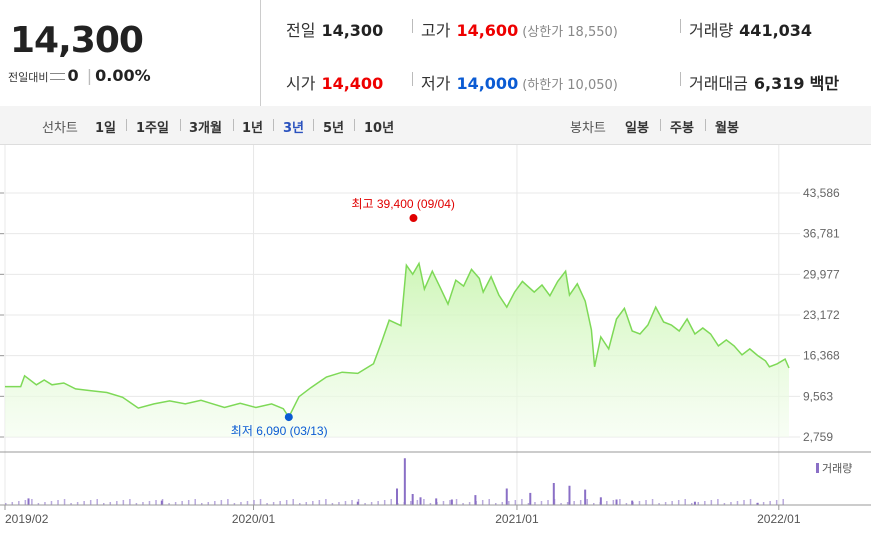  What do you see at coordinates (106, 128) in the screenshot?
I see `range-1d: 1일` at bounding box center [106, 128].